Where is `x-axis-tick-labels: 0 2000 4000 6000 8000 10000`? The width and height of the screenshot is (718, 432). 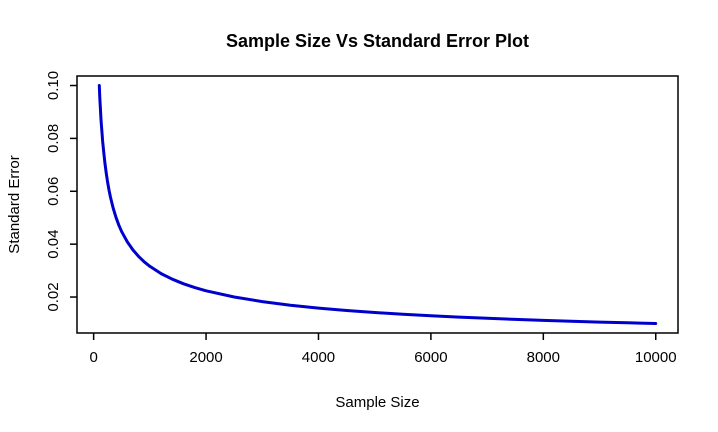 x-axis-tick-labels: 0 2000 4000 6000 8000 10000 is located at coordinates (382, 357).